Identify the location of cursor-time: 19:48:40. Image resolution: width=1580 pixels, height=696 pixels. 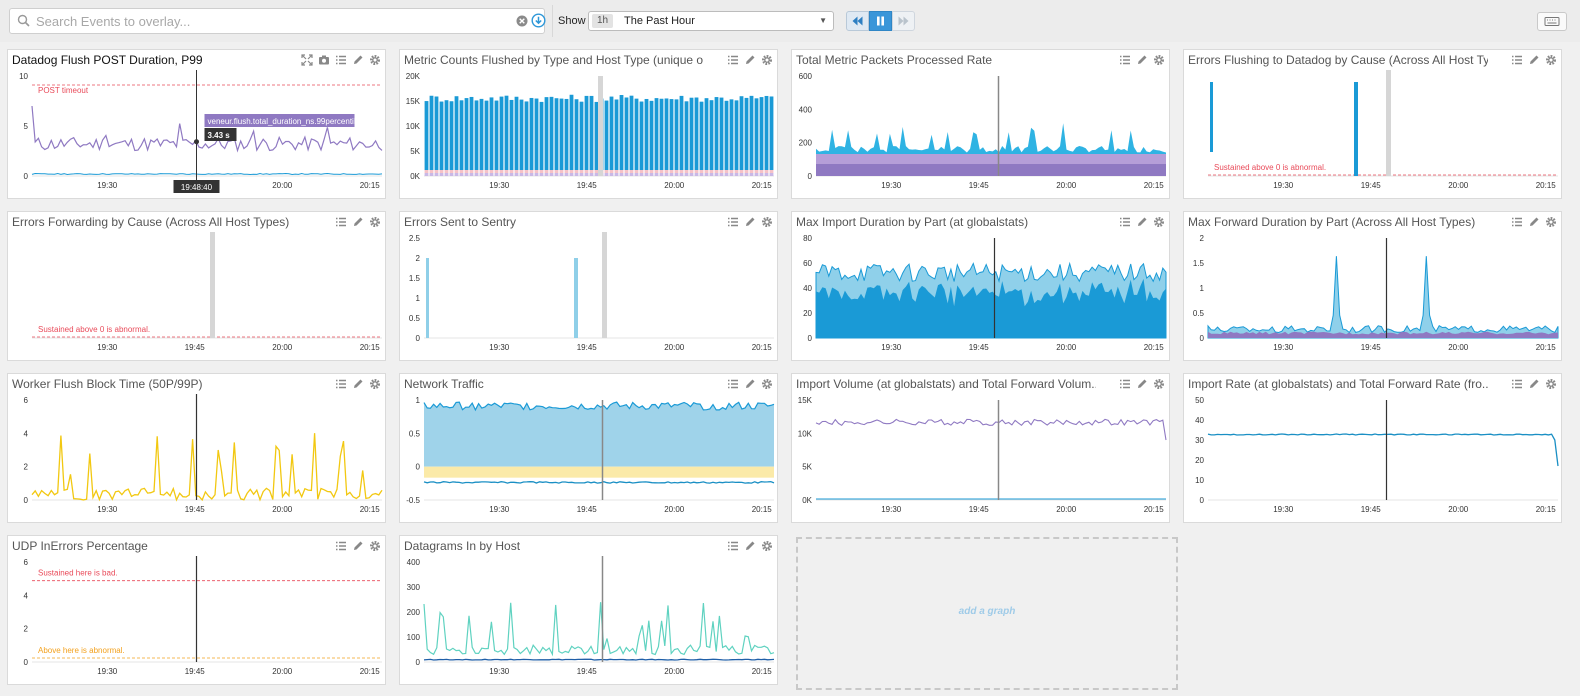
(197, 187).